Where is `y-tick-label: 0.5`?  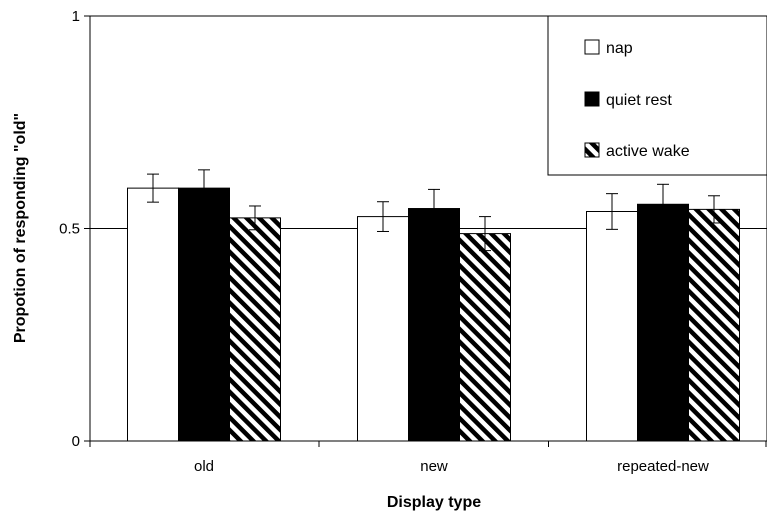
y-tick-label: 0.5 is located at coordinates (69, 229).